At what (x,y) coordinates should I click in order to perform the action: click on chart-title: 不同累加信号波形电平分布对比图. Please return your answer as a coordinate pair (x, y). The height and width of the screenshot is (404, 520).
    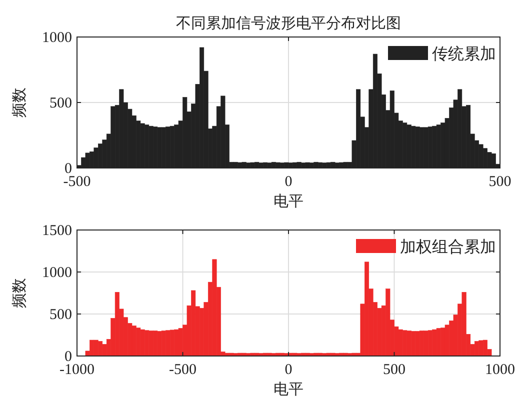
    Looking at the image, I should click on (288, 23).